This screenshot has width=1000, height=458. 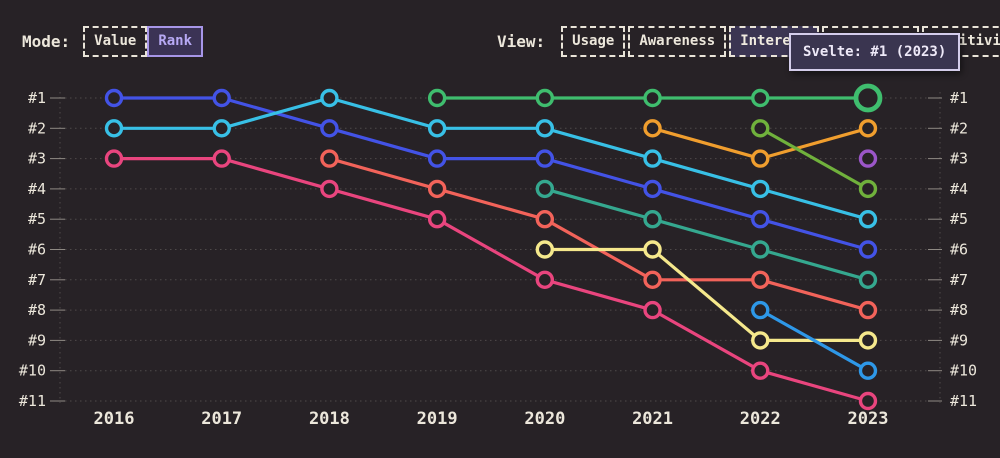 I want to click on rank-label-right: #8, so click(x=959, y=310).